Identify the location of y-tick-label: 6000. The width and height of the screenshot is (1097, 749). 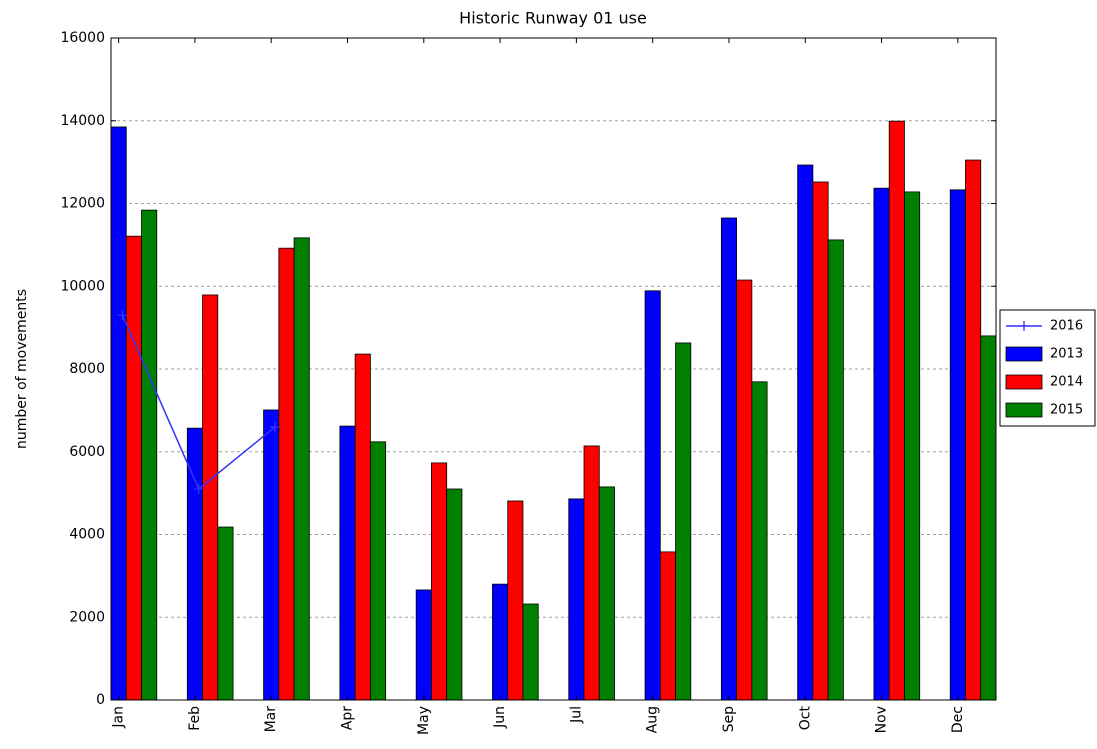
(87, 452).